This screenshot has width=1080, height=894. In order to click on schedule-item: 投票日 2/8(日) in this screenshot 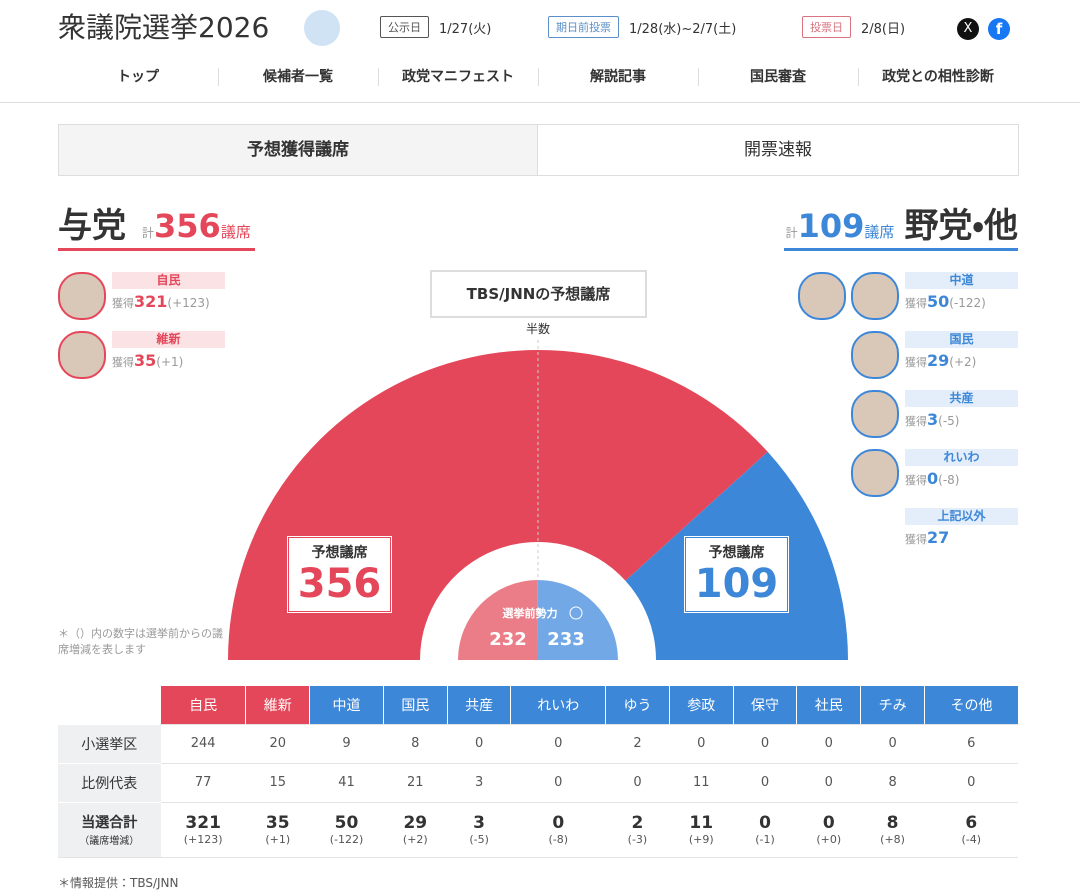, I will do `click(853, 27)`.